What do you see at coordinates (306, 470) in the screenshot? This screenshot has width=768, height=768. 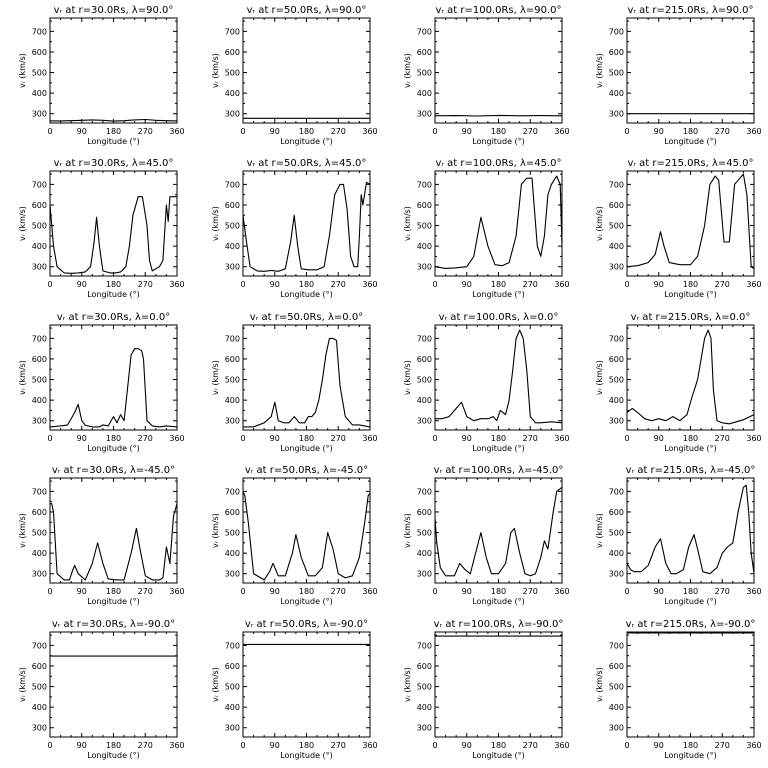 I see `panel-title: vᵣ at r=50.0Rs, λ=-45.0°` at bounding box center [306, 470].